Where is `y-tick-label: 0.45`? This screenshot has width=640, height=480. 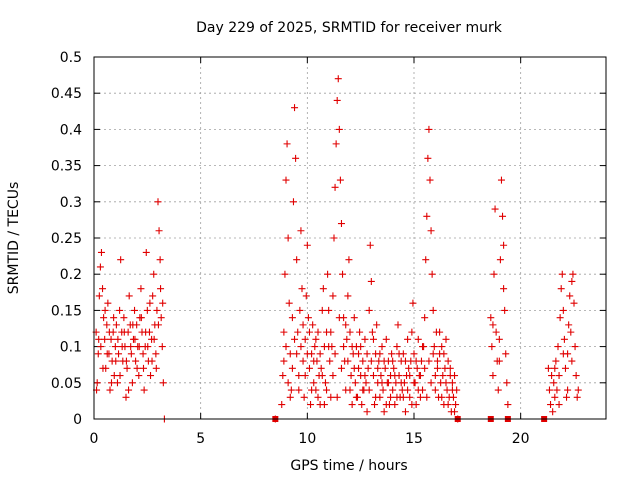
y-tick-label: 0.45 is located at coordinates (66, 94).